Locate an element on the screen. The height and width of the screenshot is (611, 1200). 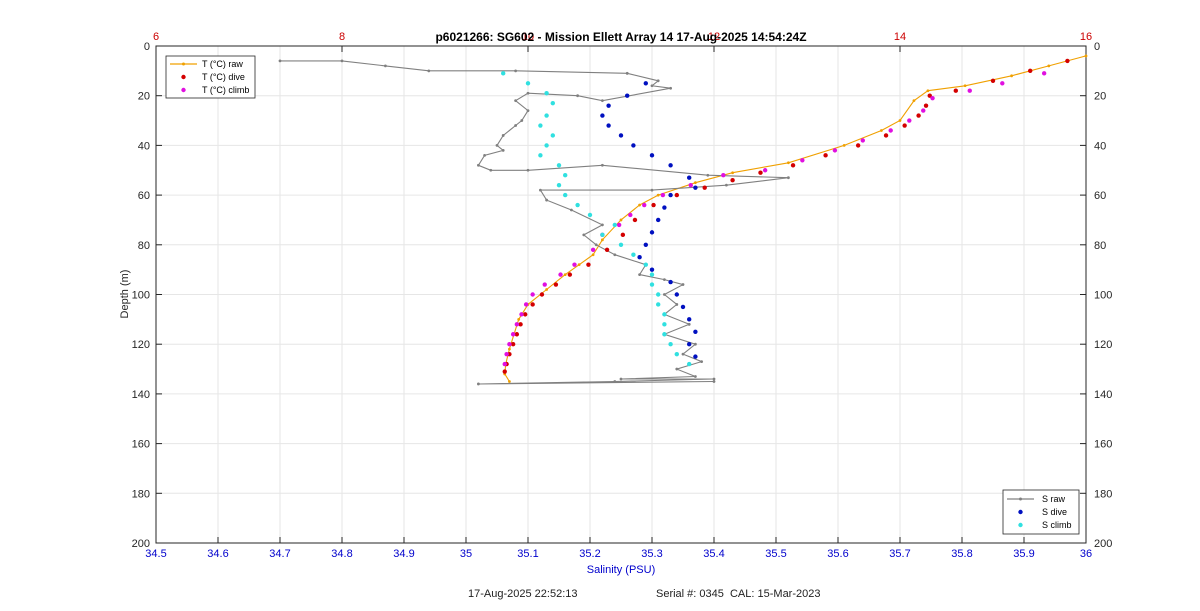
x-tick-label: 35.5 is located at coordinates (775, 554).